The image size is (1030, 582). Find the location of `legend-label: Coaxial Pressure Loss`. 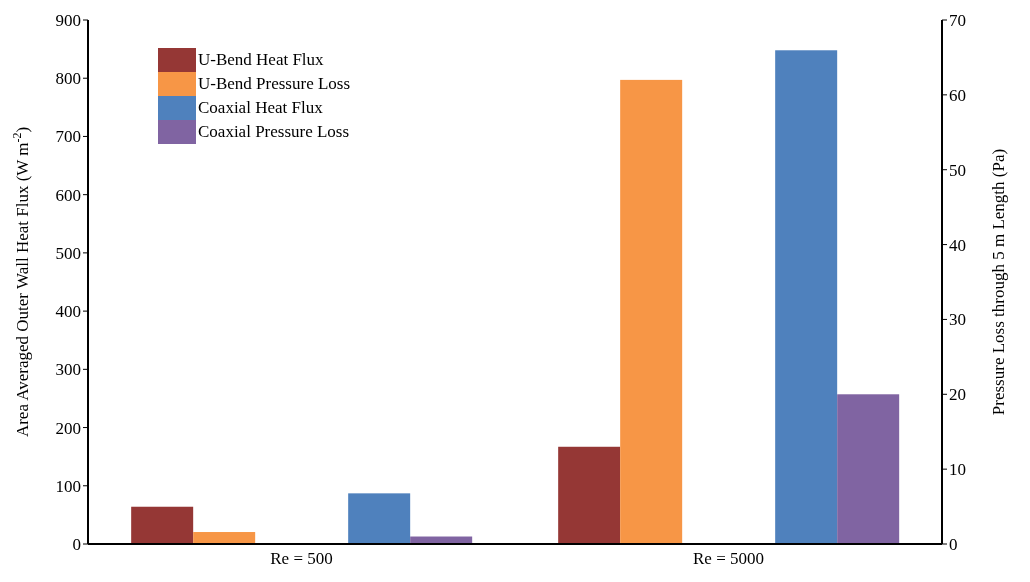

legend-label: Coaxial Pressure Loss is located at coordinates (274, 132).